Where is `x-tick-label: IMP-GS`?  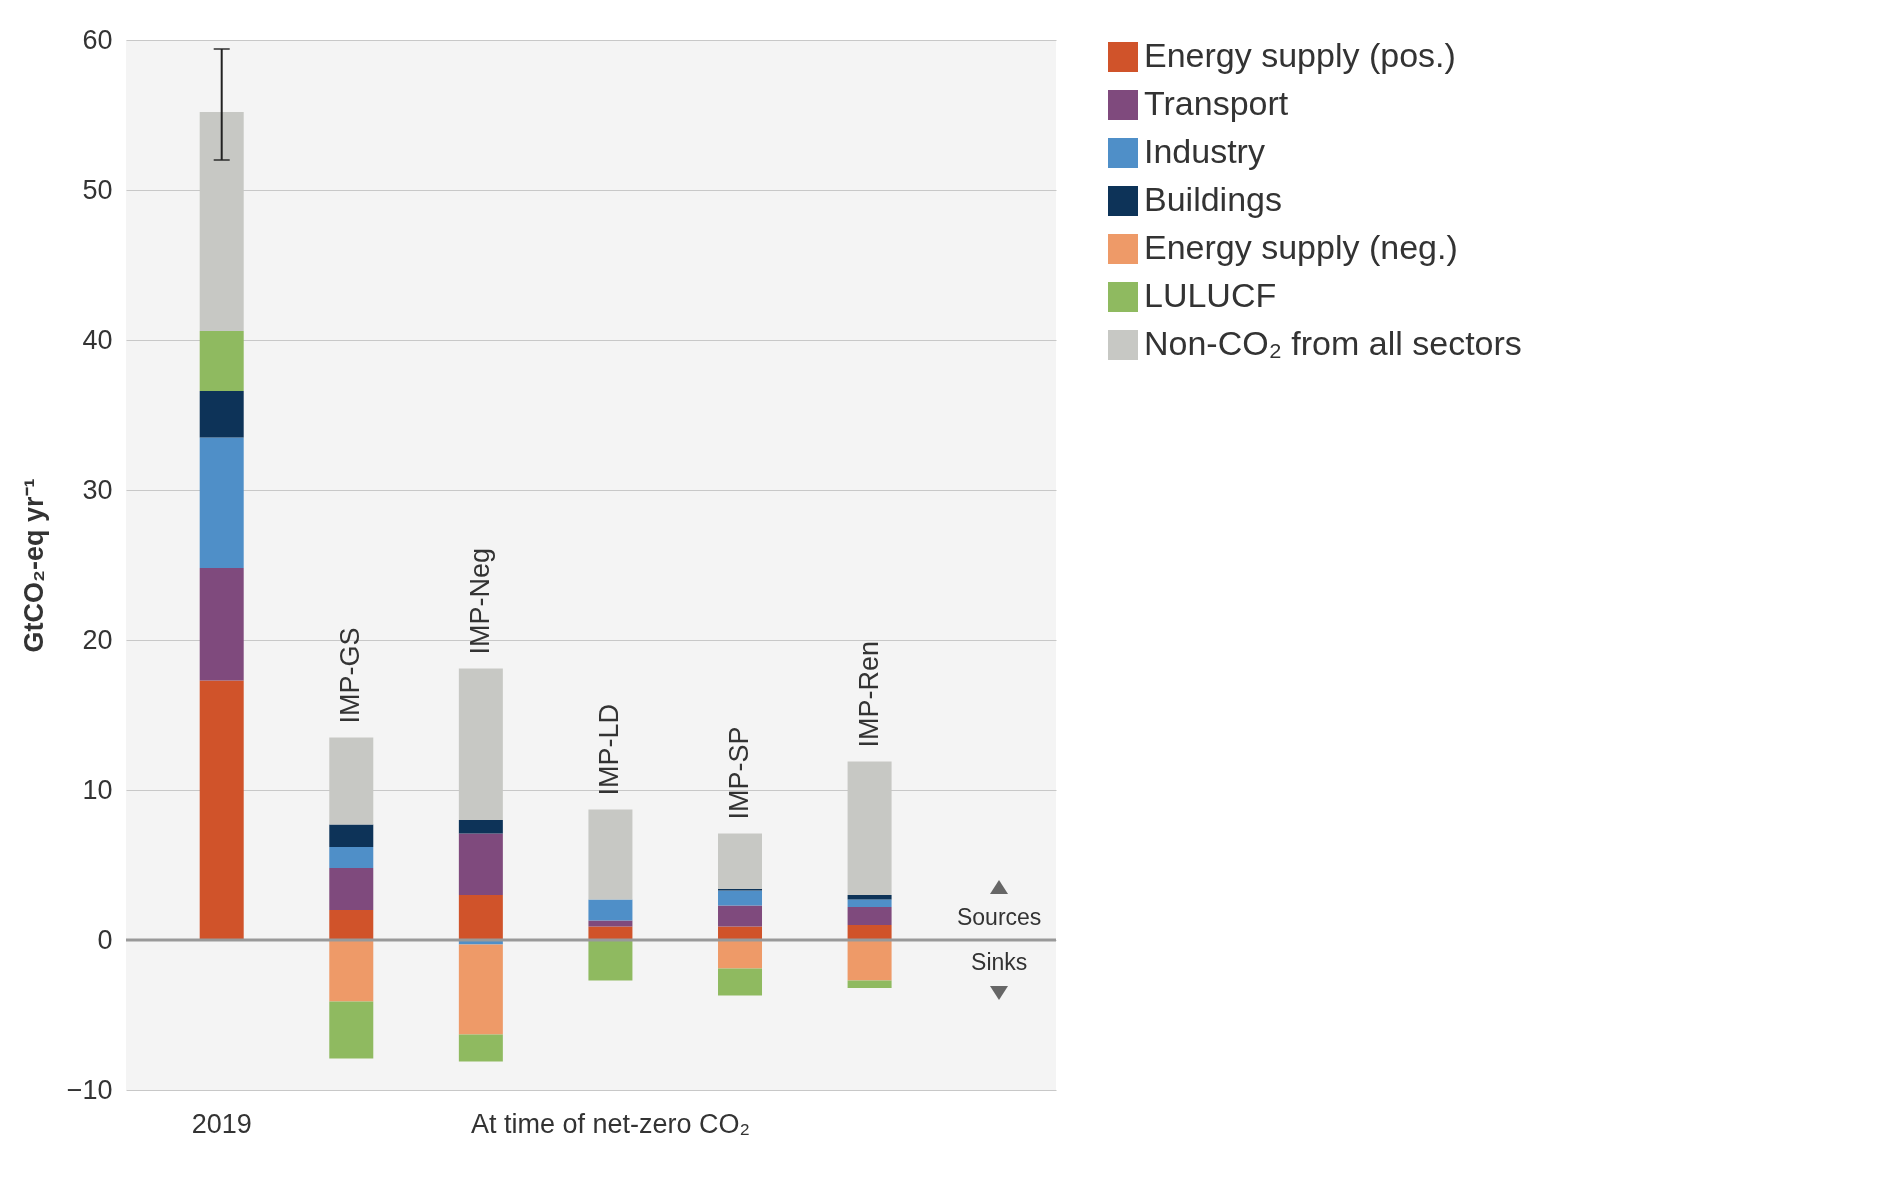 x-tick-label: IMP-GS is located at coordinates (350, 675).